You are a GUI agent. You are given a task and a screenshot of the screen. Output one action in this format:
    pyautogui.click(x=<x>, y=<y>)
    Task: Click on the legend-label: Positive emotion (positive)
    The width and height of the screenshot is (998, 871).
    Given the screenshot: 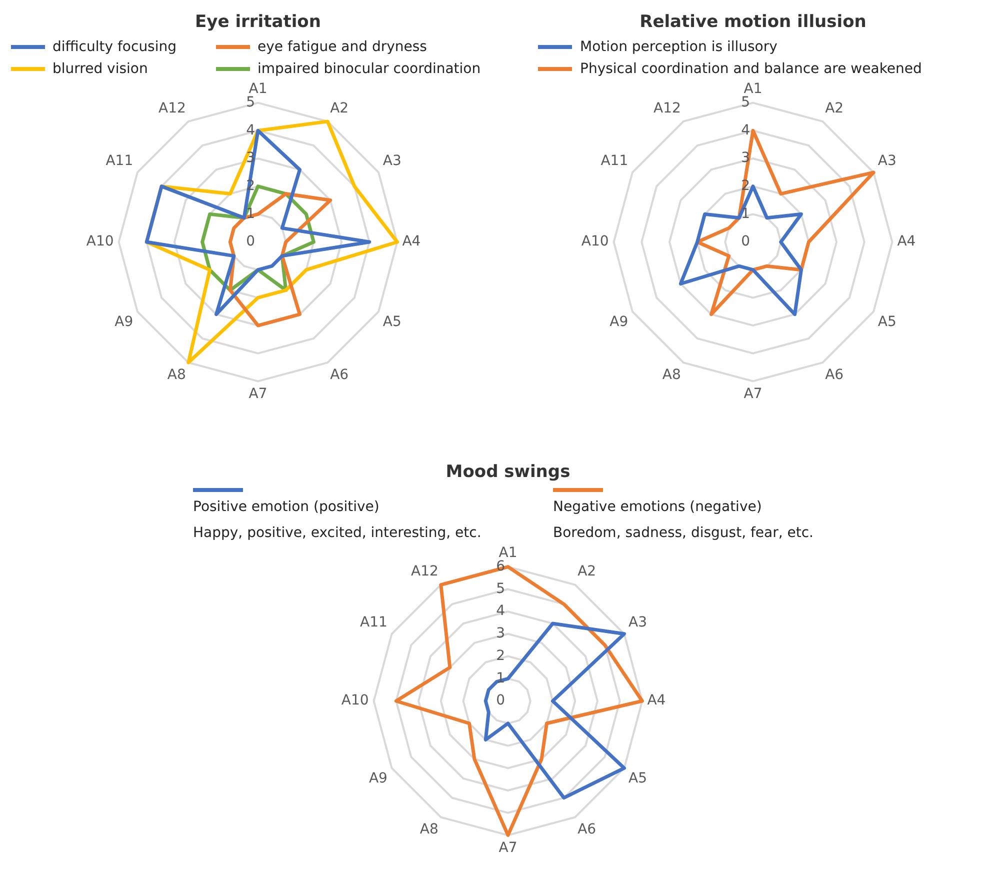 What is the action you would take?
    pyautogui.click(x=286, y=507)
    